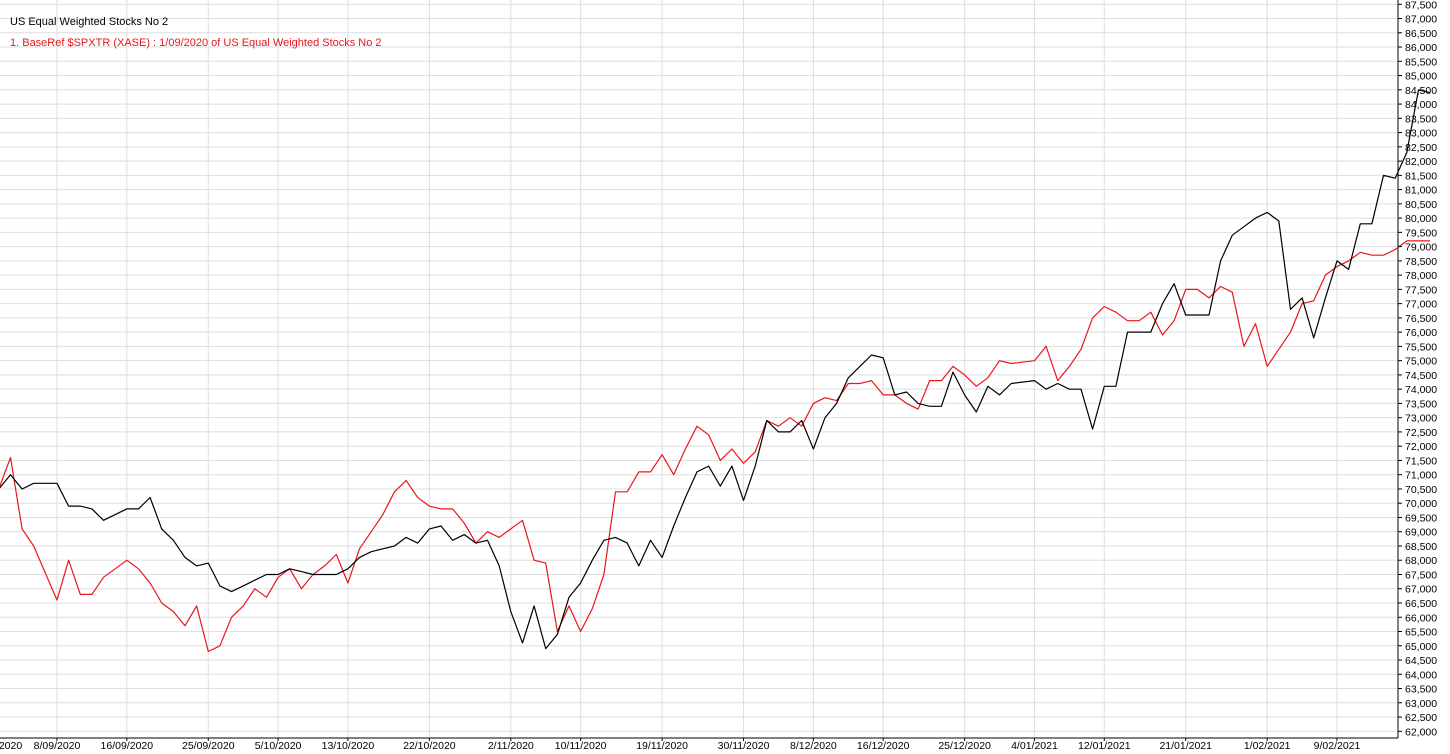 This screenshot has width=1450, height=754. I want to click on y-tick-label: 68,500, so click(1421, 547).